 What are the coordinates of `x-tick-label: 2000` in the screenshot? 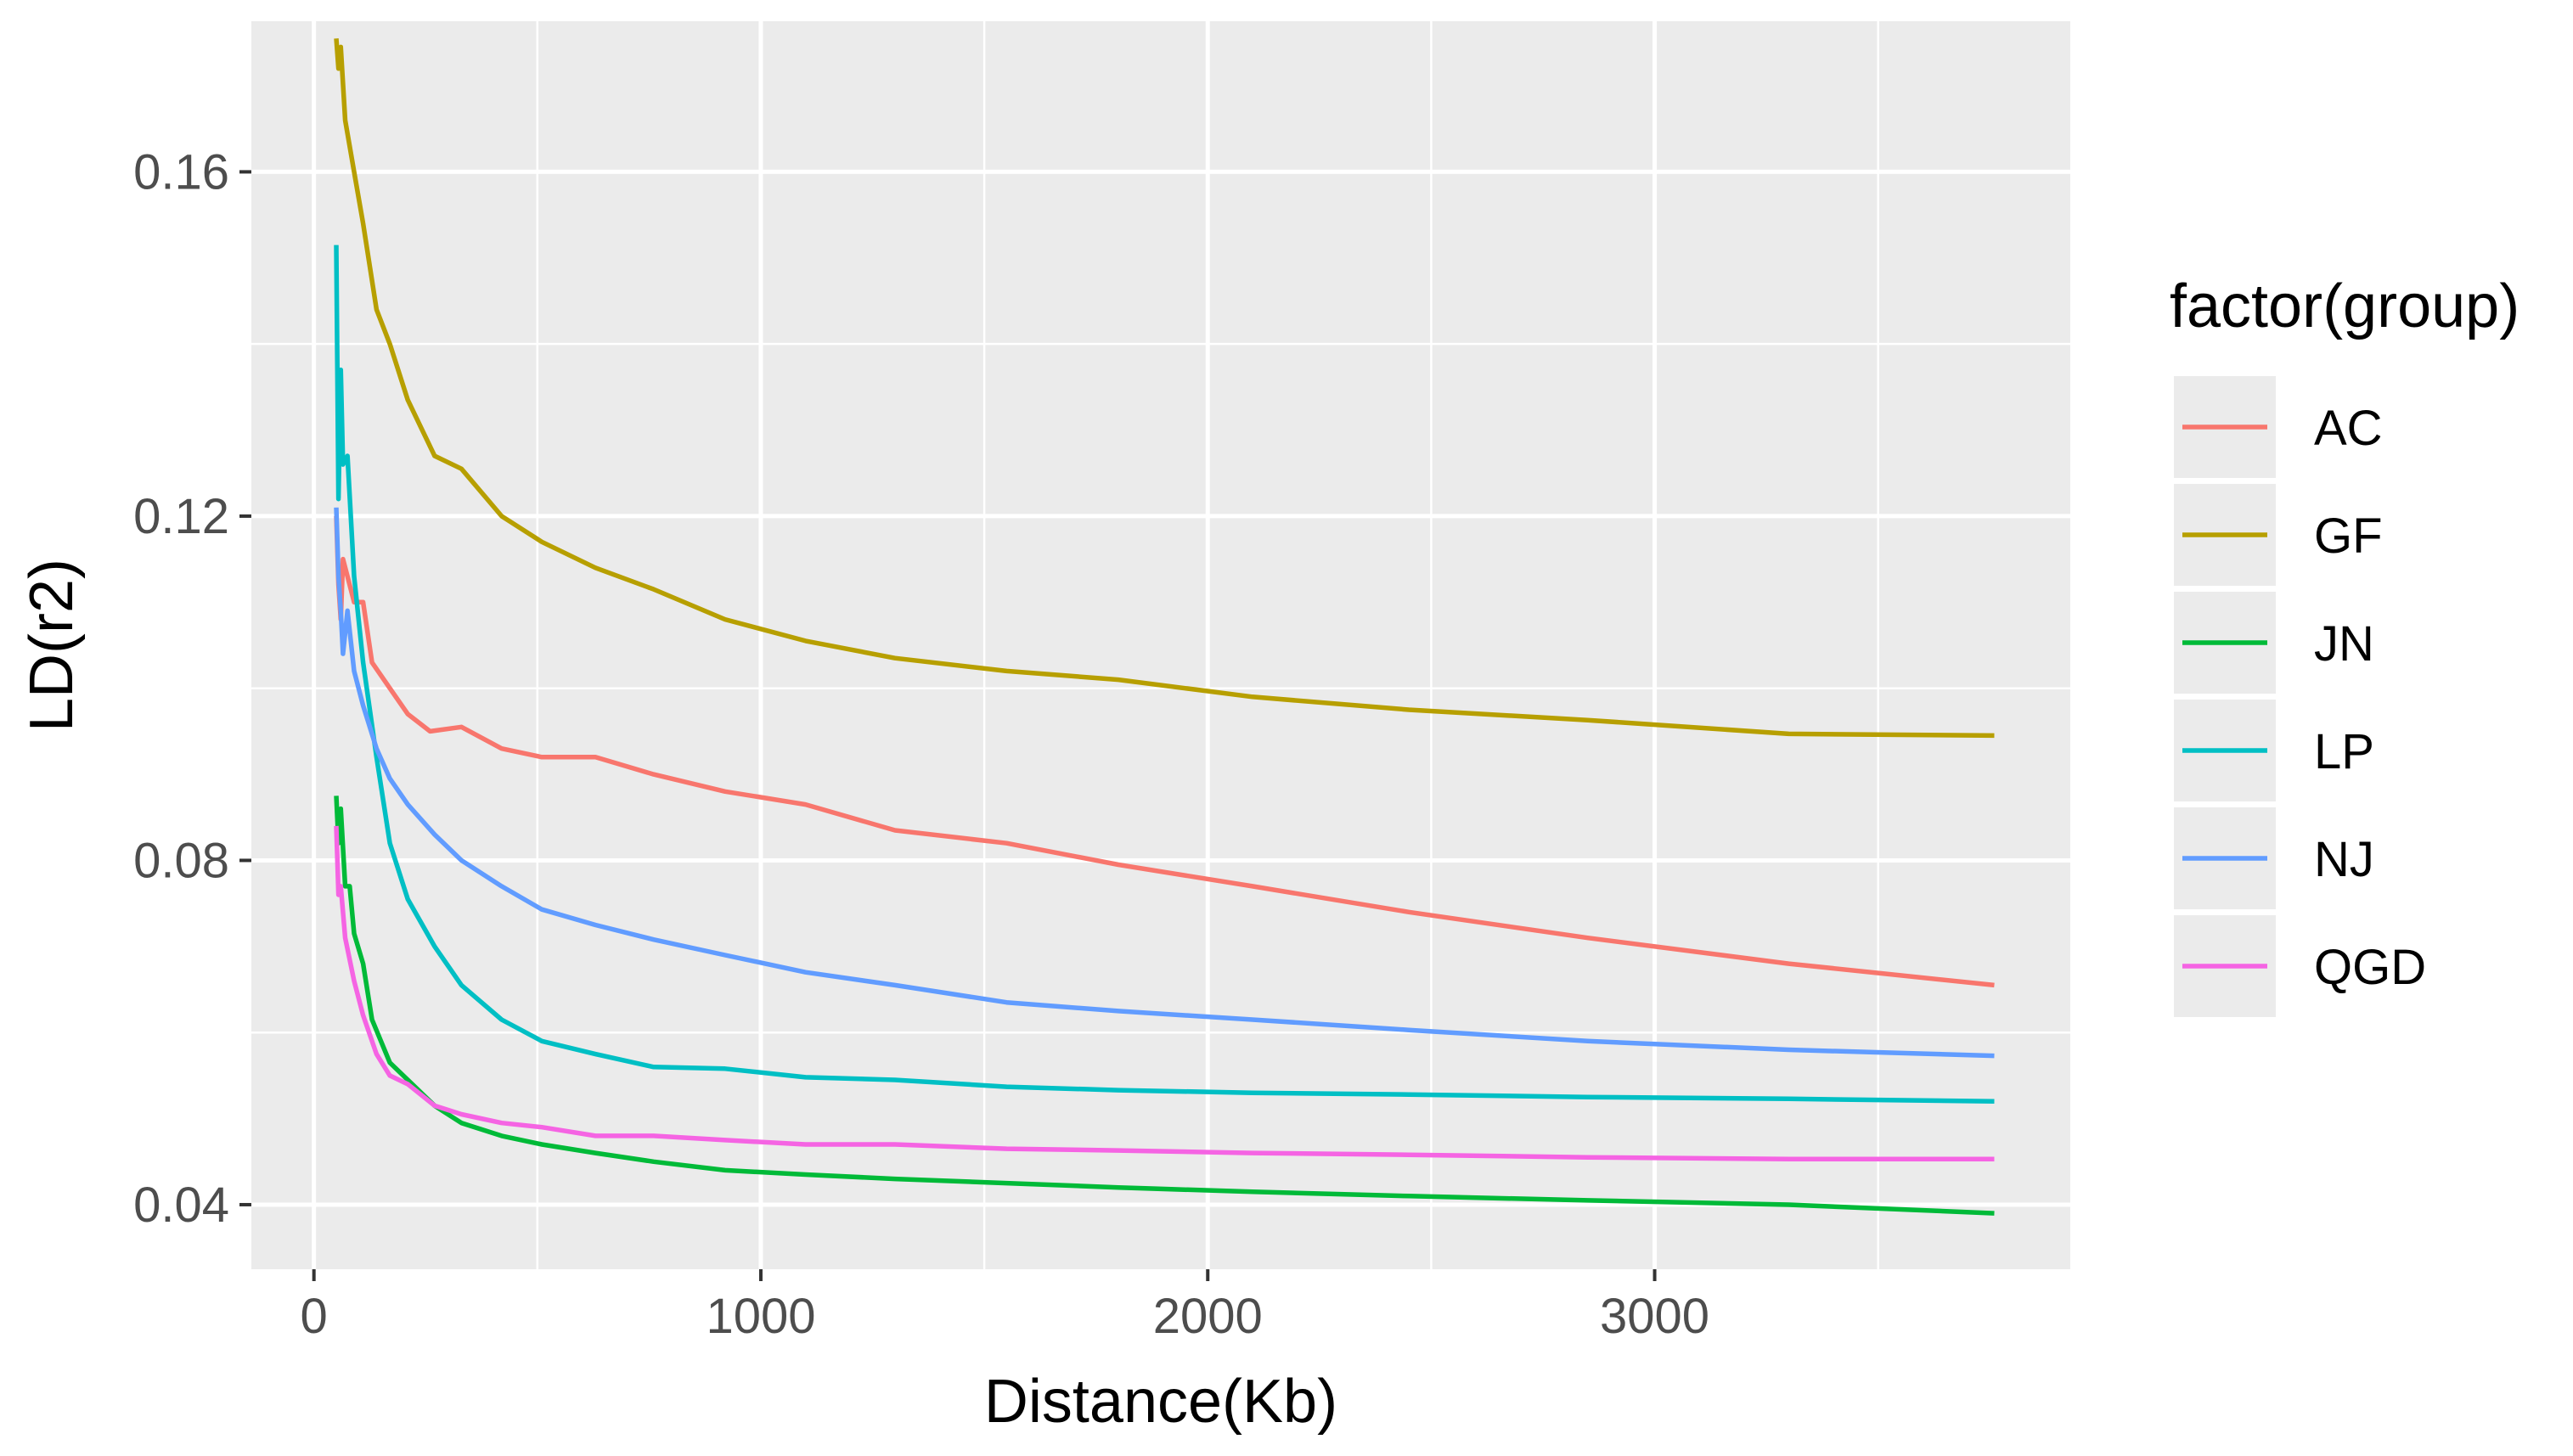 It's located at (1208, 1316).